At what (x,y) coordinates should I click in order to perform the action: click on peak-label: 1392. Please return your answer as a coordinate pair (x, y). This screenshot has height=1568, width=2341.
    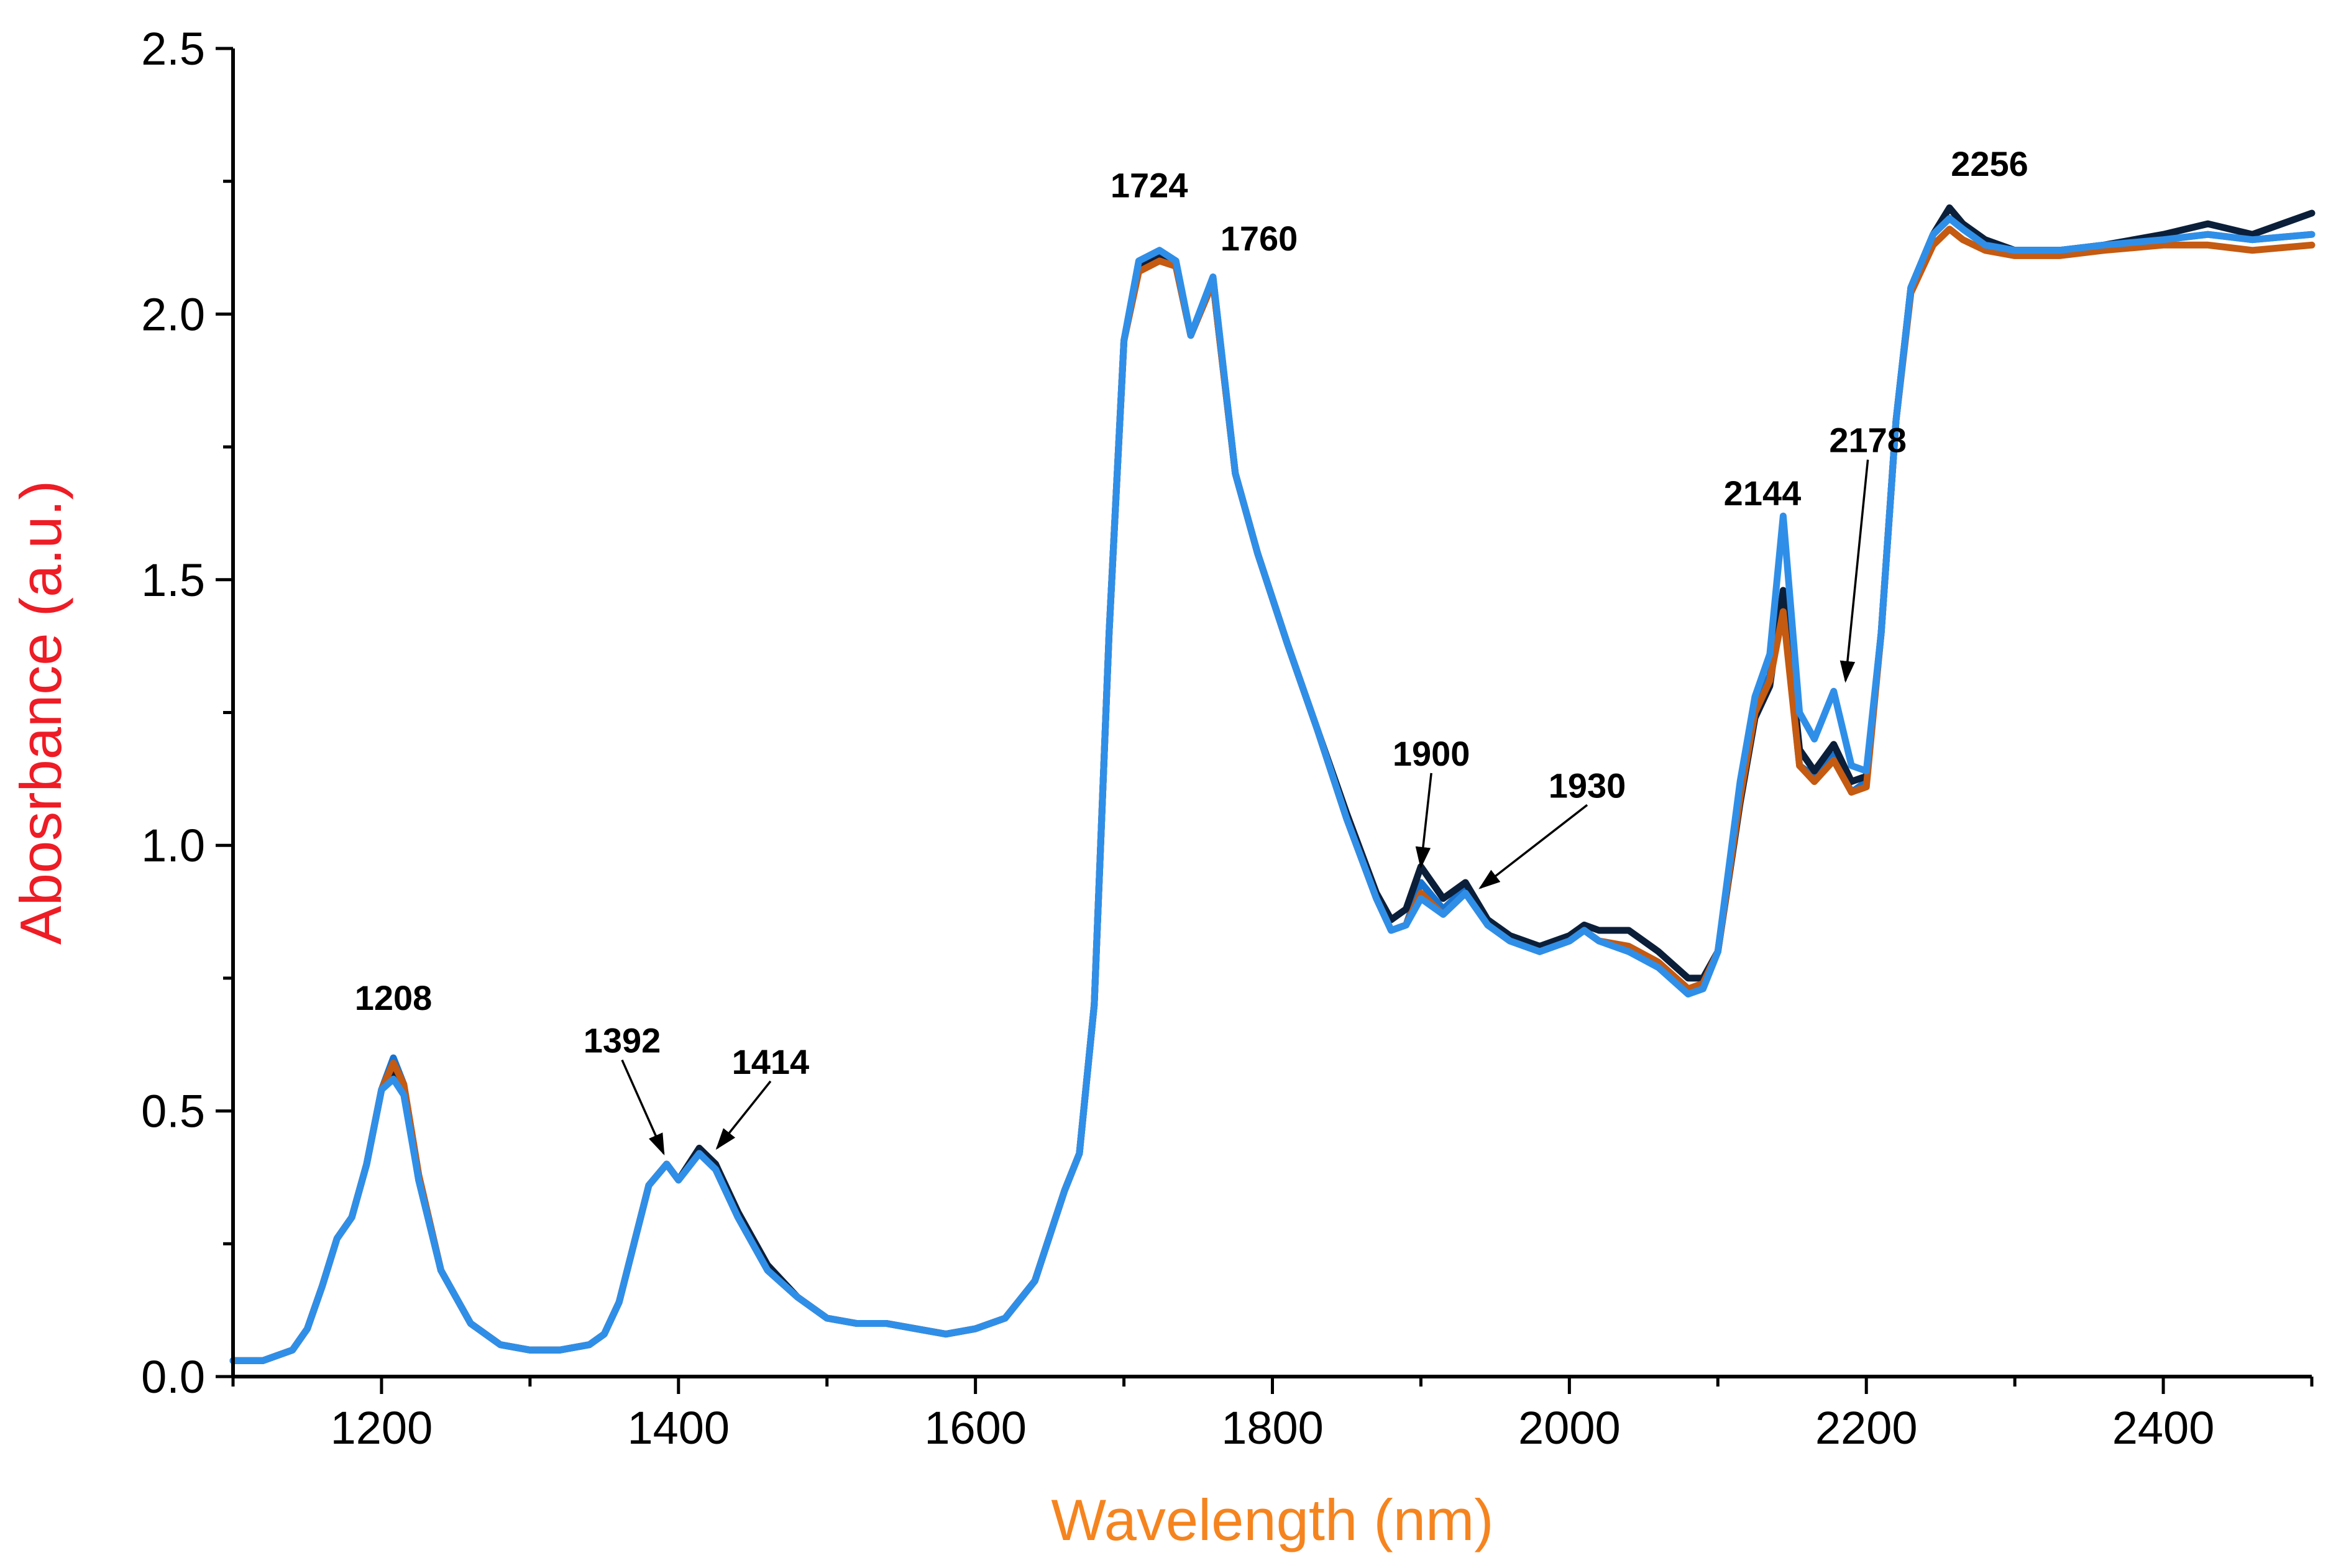
    Looking at the image, I should click on (622, 1040).